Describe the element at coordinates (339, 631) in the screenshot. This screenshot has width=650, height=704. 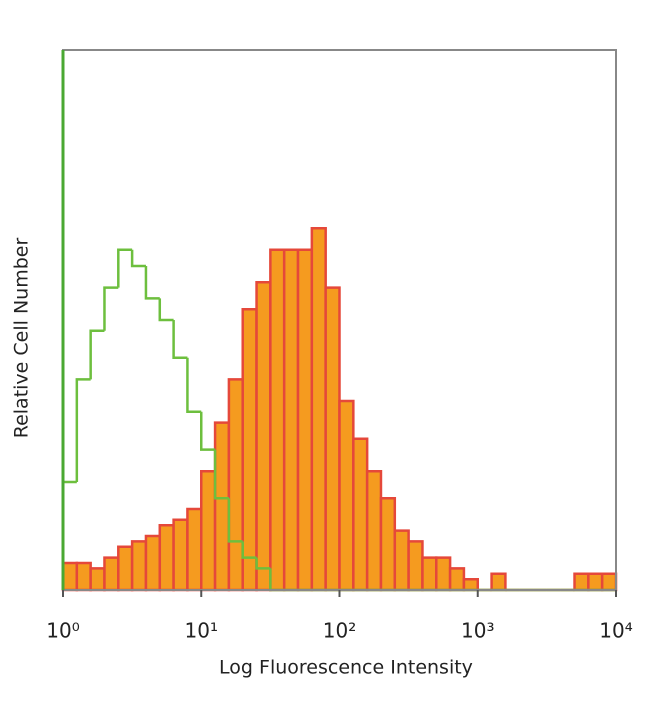
I see `x-tick-label: 10²` at that location.